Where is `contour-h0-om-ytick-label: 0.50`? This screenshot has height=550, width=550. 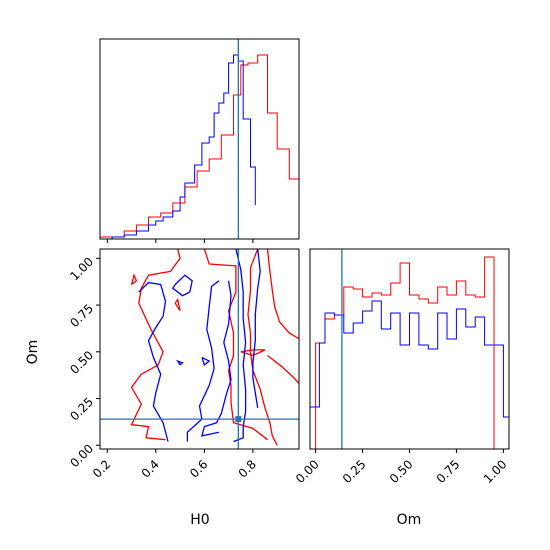 contour-h0-om-ytick-label: 0.50 is located at coordinates (81, 362).